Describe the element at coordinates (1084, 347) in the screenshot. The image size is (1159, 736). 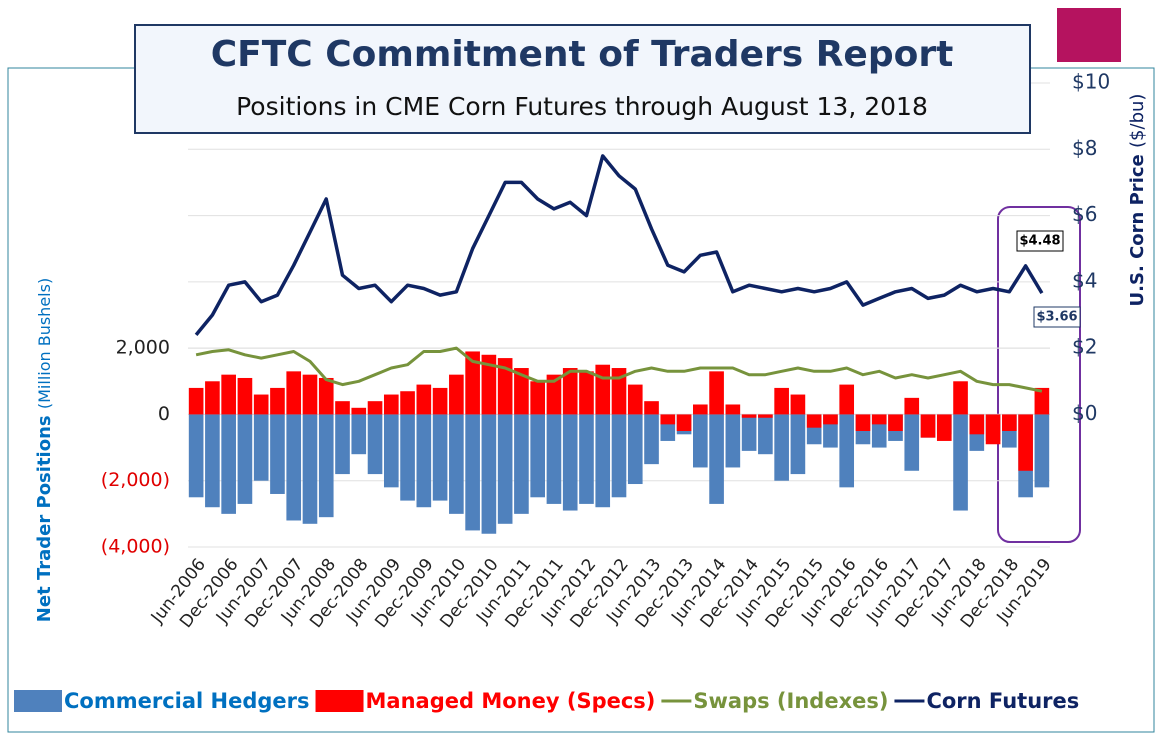
I see `y2-tick-label: $2` at that location.